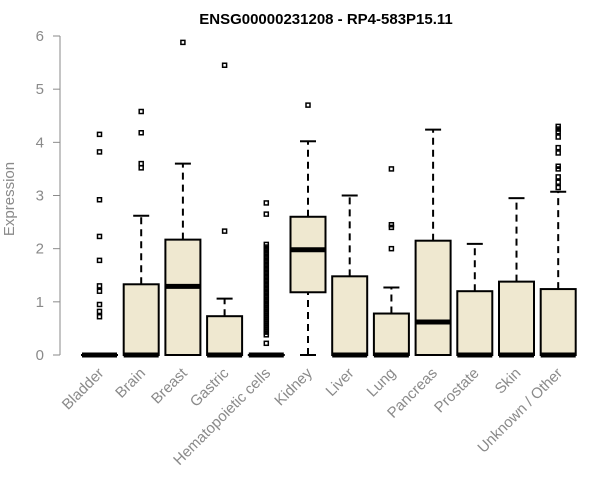 The height and width of the screenshot is (500, 600). What do you see at coordinates (83, 389) in the screenshot?
I see `x-tick-label: Bladder` at bounding box center [83, 389].